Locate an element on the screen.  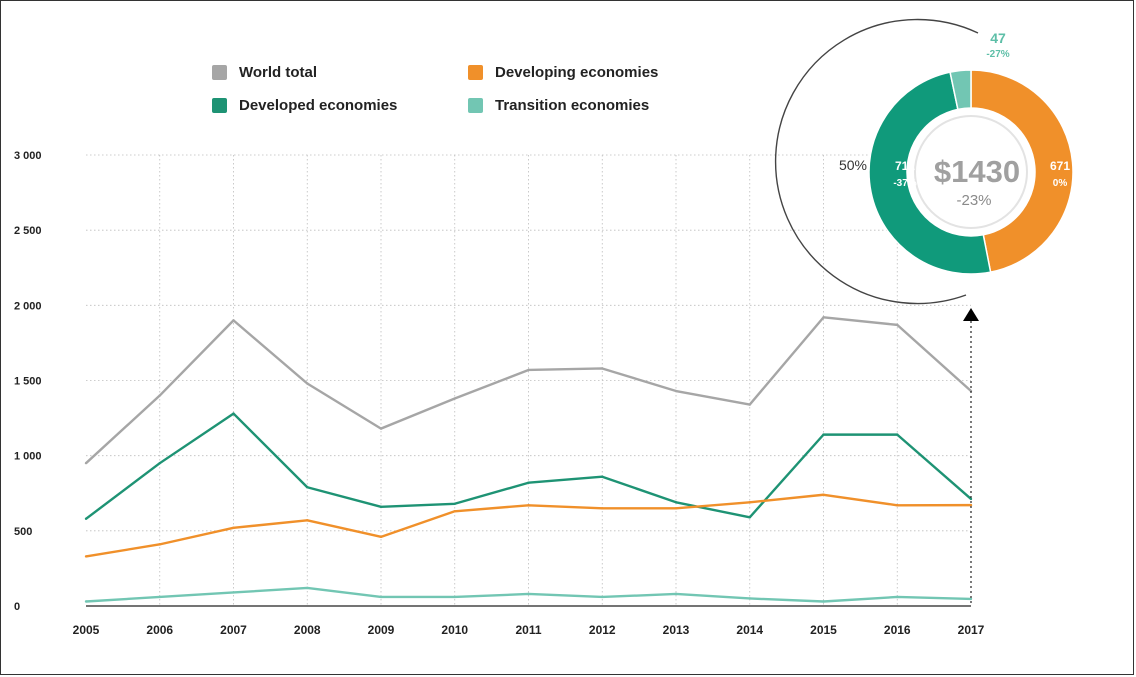
pointer-arrow-icon is located at coordinates (971, 314).